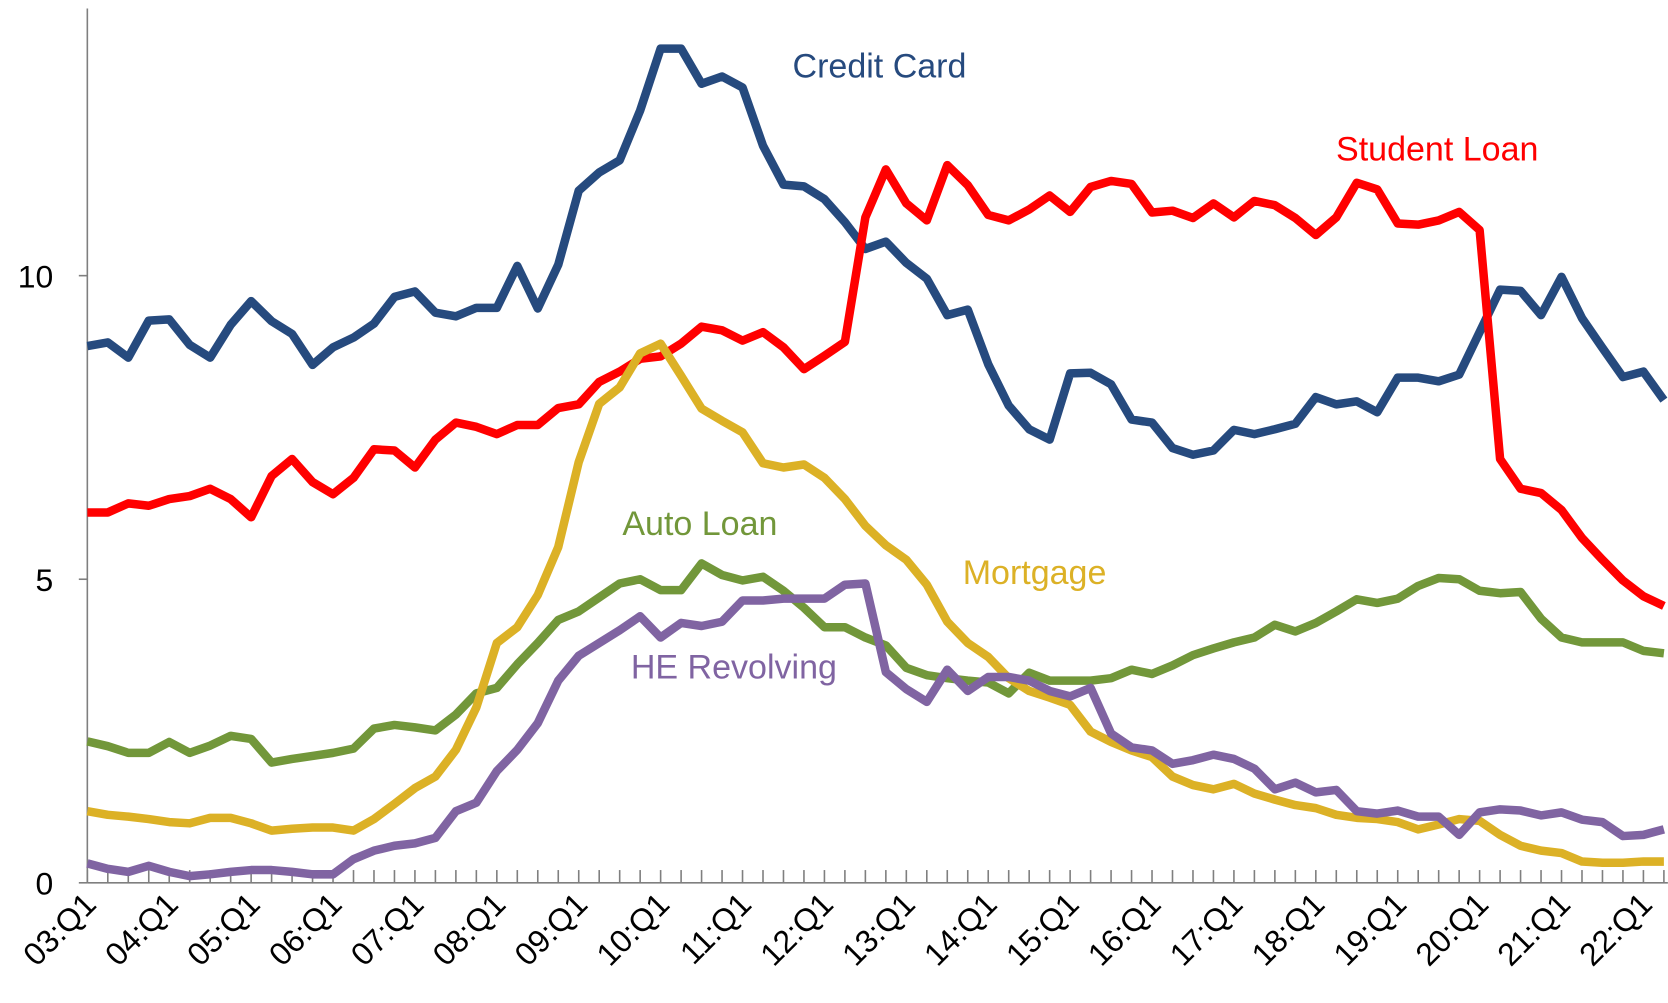 This screenshot has width=1668, height=1003. I want to click on x-tick-label: 15:Q1, so click(1042, 929).